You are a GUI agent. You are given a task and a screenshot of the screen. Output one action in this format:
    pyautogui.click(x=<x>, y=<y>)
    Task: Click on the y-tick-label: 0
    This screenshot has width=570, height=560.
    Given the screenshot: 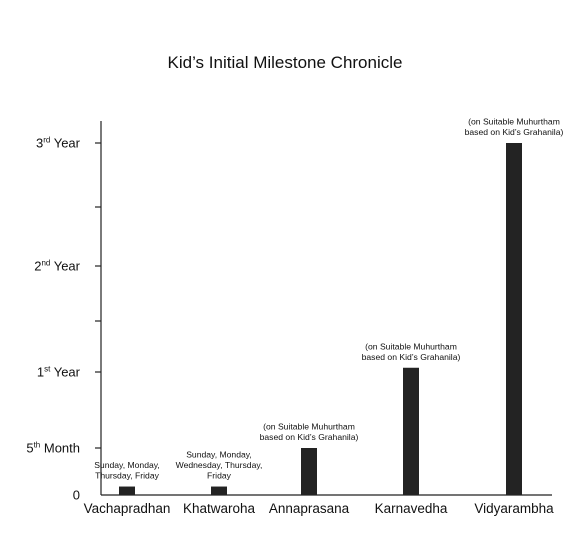 What is the action you would take?
    pyautogui.click(x=76, y=495)
    